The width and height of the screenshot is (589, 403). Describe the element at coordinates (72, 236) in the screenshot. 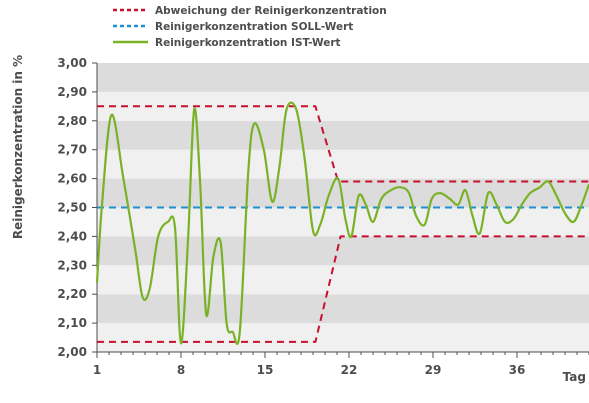

I see `y-tick-label: 2,40` at that location.